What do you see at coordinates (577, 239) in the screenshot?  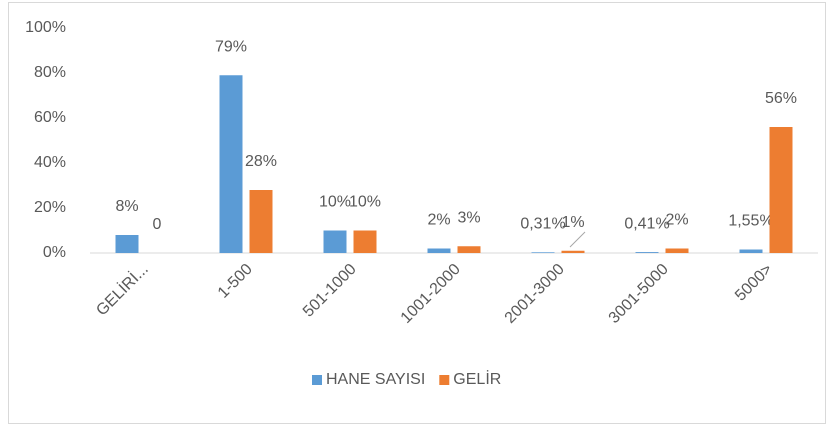 I see `leader-line` at bounding box center [577, 239].